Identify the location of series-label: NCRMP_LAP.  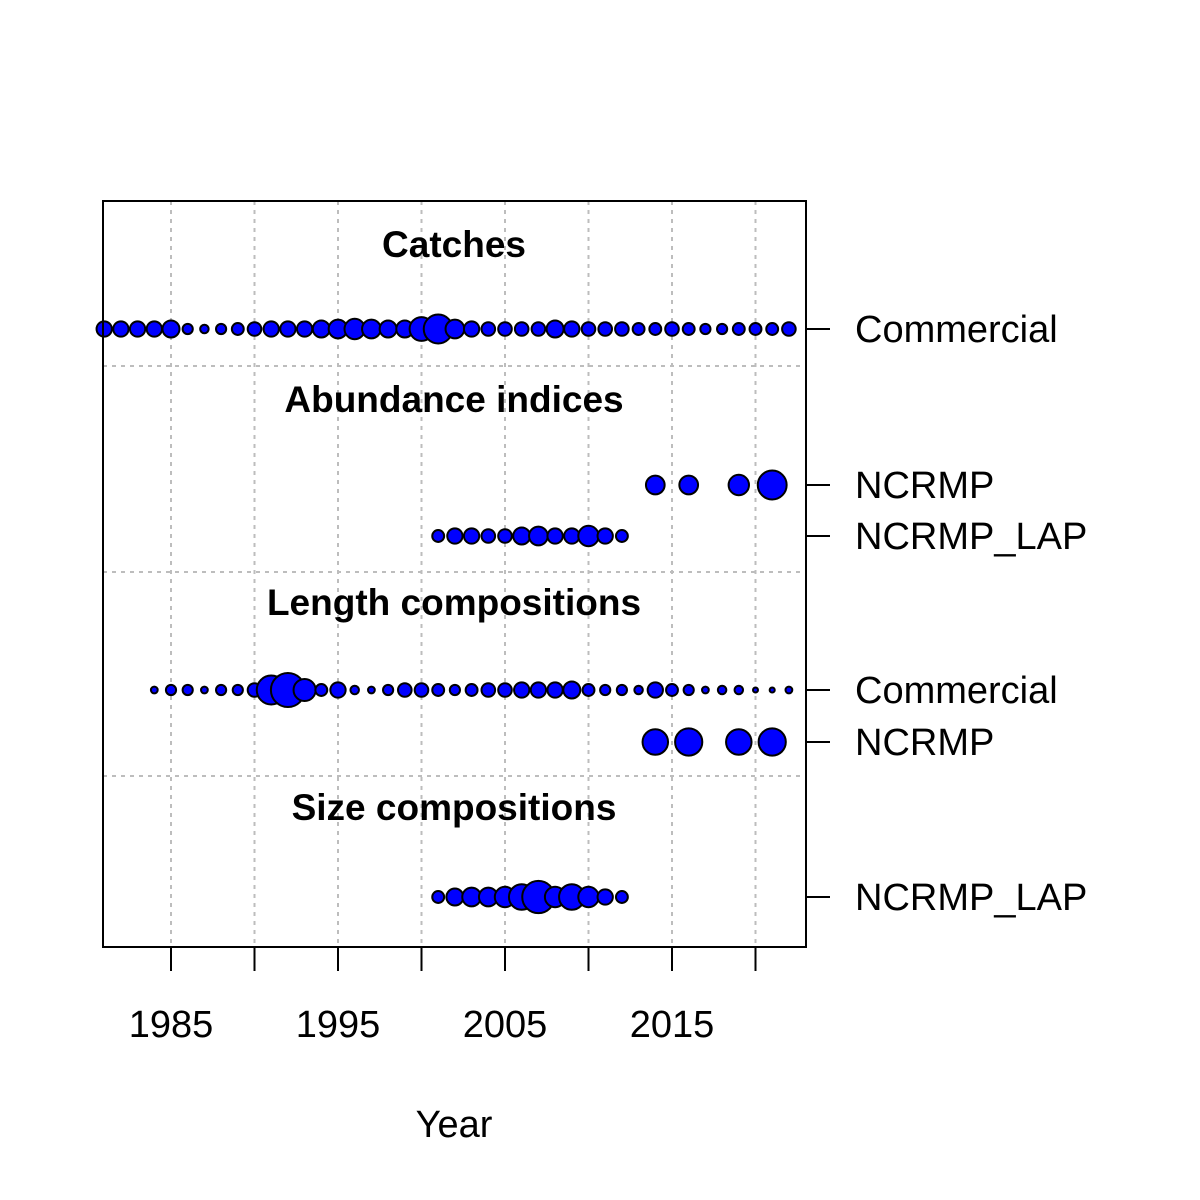
(971, 537).